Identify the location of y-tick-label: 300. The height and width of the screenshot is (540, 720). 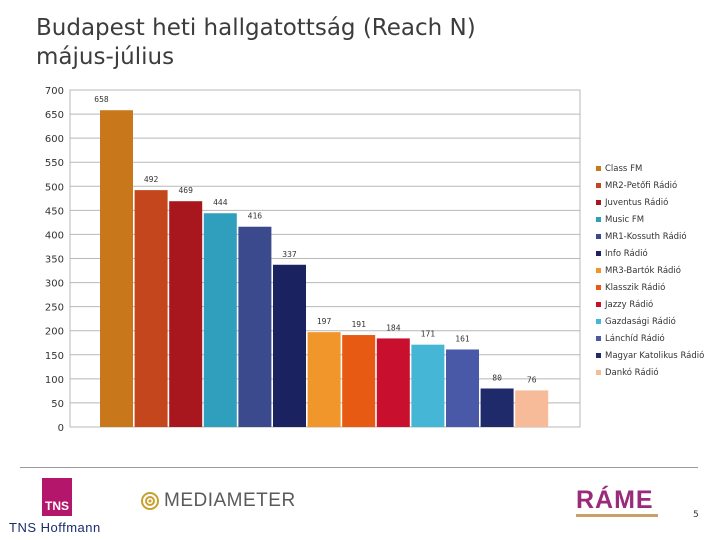
(54, 284).